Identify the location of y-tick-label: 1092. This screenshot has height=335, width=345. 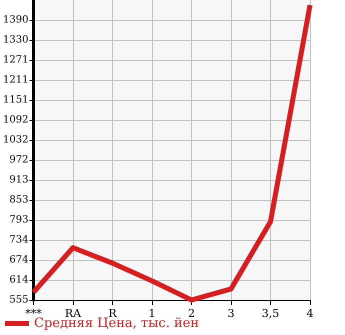
(15, 120).